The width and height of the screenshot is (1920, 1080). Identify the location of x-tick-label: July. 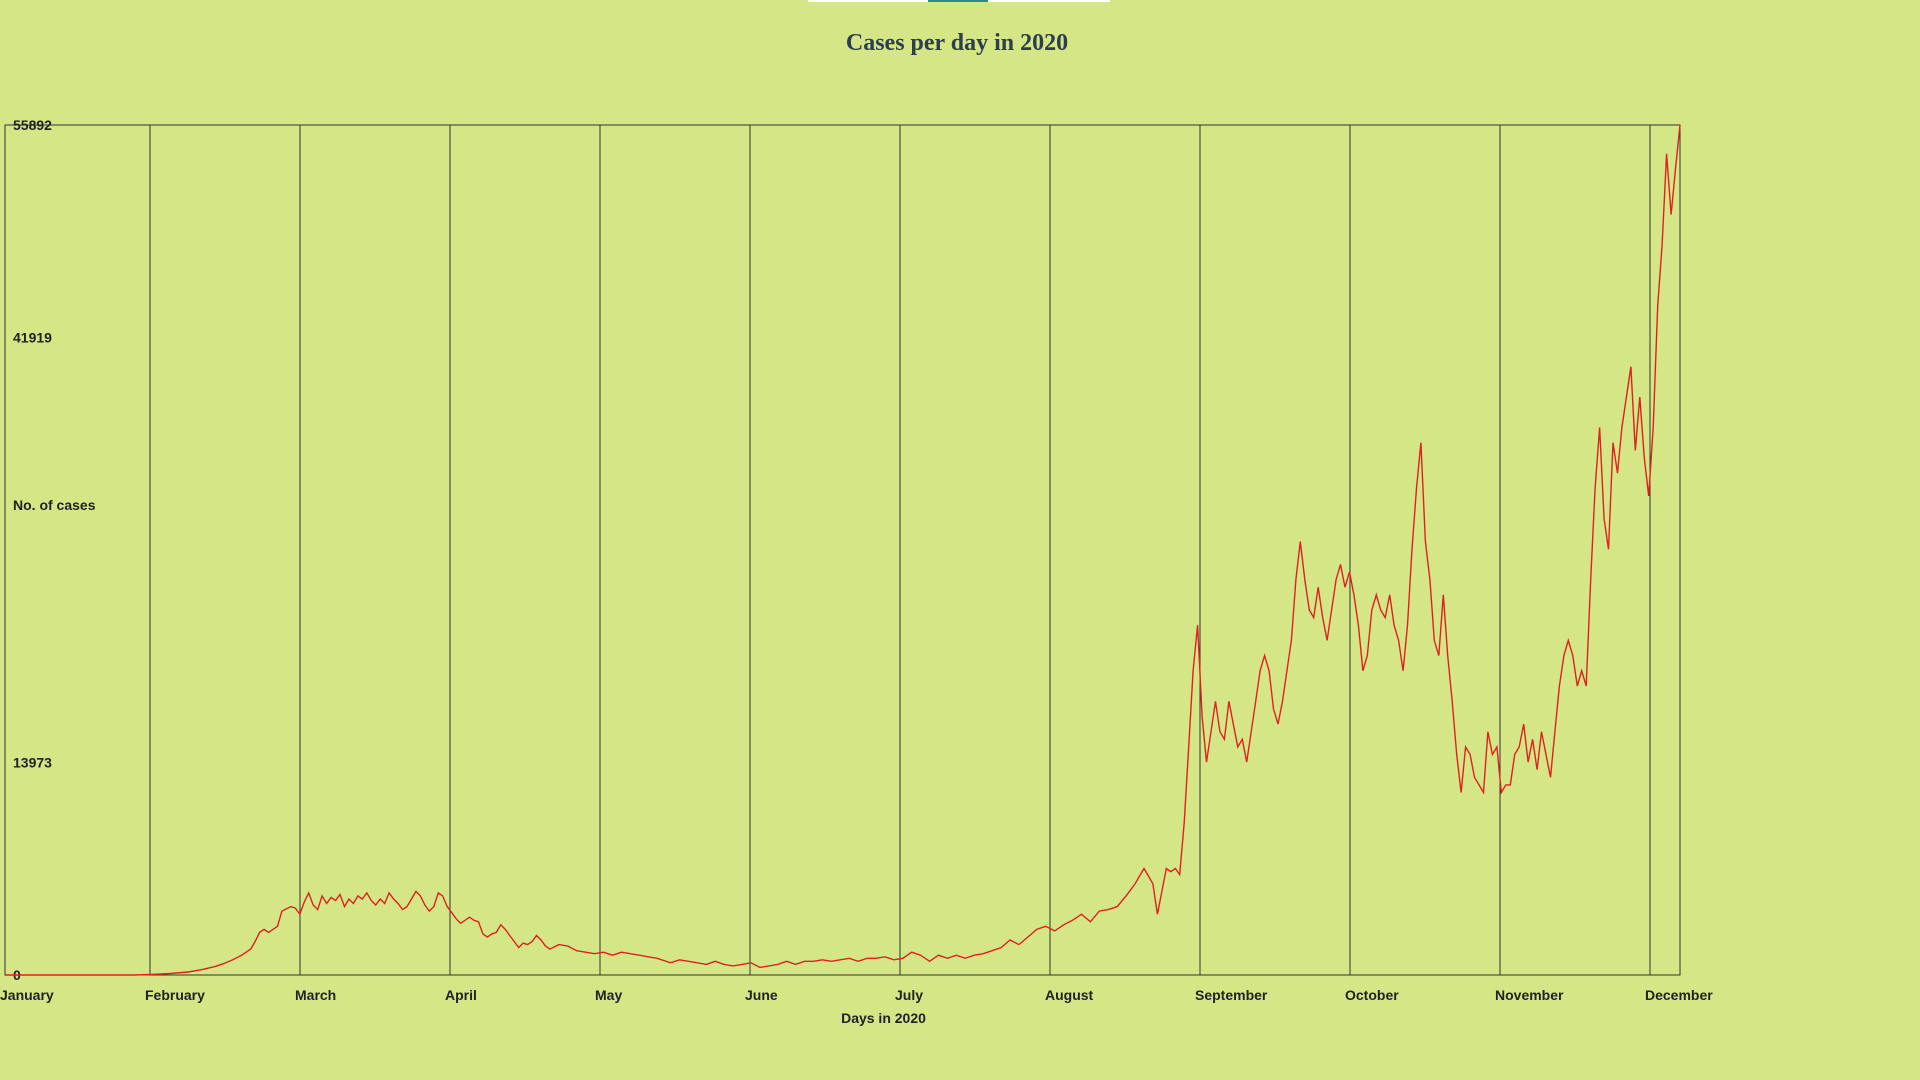
(909, 995).